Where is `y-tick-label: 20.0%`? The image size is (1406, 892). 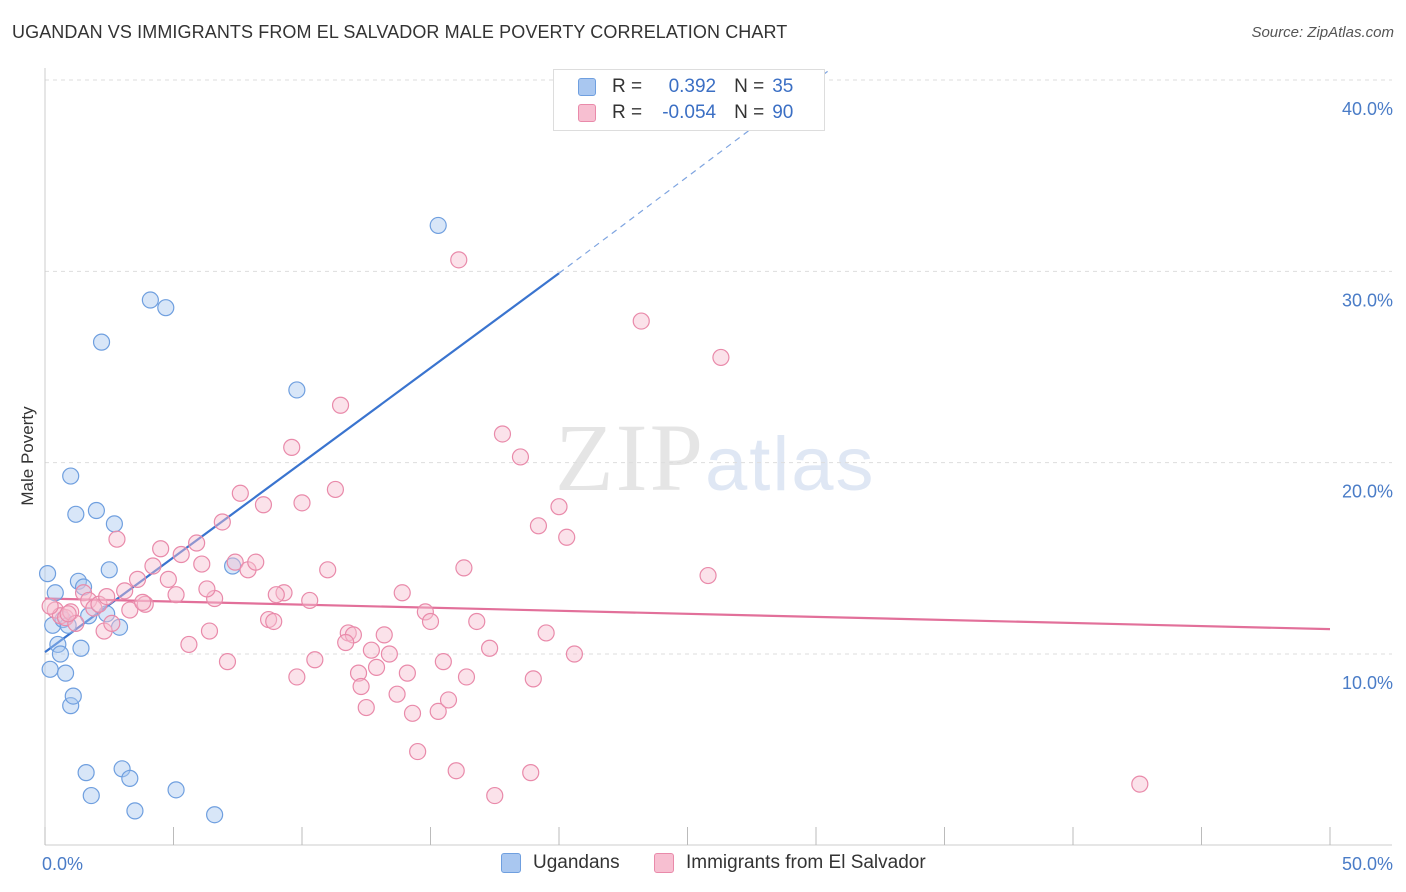 y-tick-label: 20.0% is located at coordinates (1367, 492).